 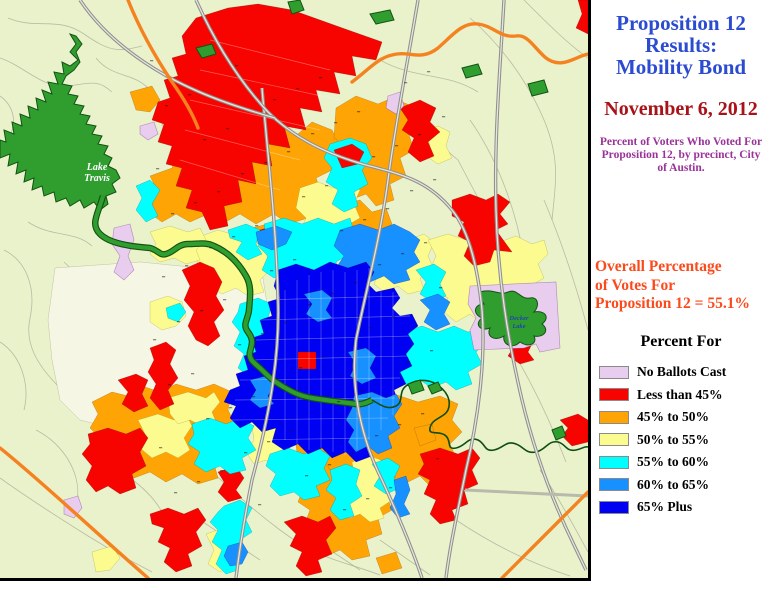 What do you see at coordinates (97, 167) in the screenshot?
I see `lake-travis-label: Lake` at bounding box center [97, 167].